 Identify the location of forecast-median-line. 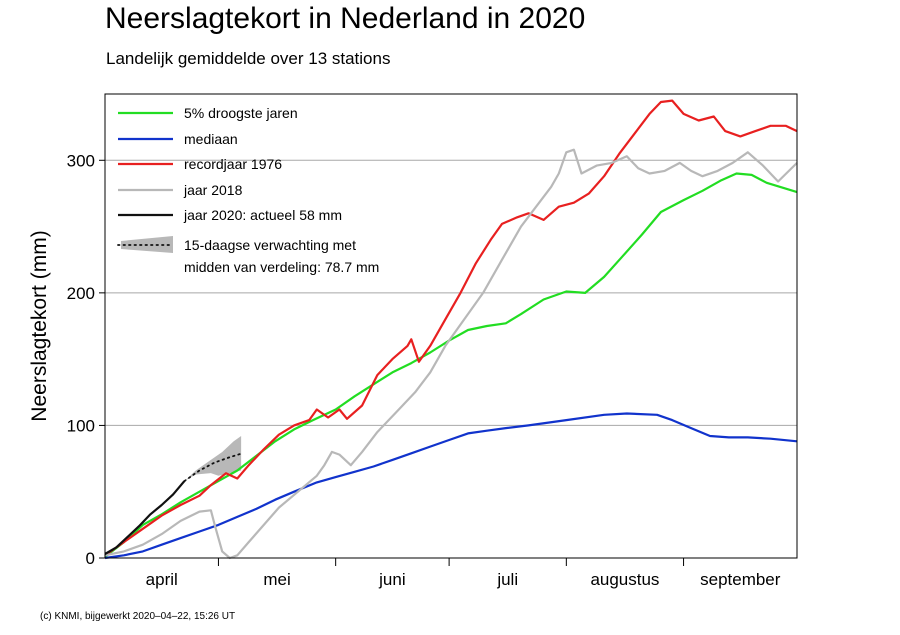
(212, 467).